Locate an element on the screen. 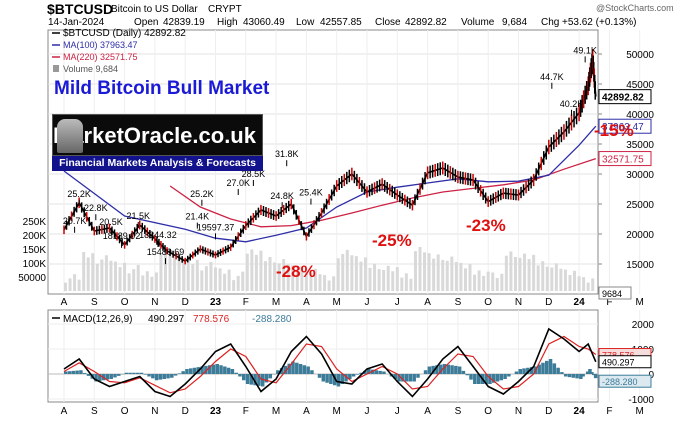 The width and height of the screenshot is (700, 421). open-value: 42839.19 is located at coordinates (184, 22).